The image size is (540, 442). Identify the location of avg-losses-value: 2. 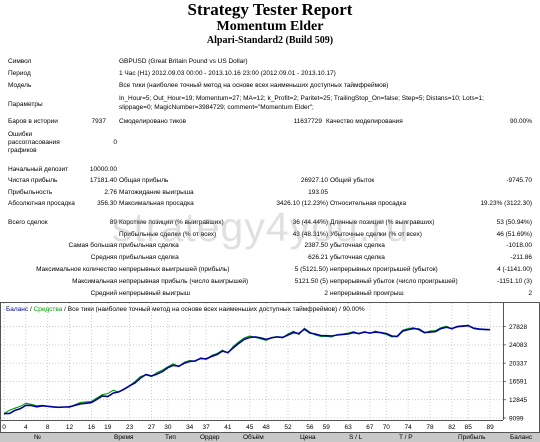
(530, 293).